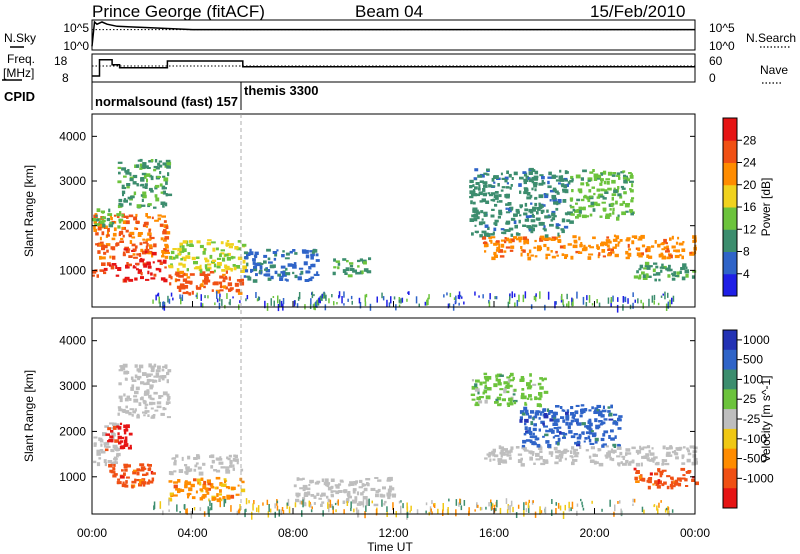  Describe the element at coordinates (695, 533) in the screenshot. I see `xtick-label: 00:00` at that location.